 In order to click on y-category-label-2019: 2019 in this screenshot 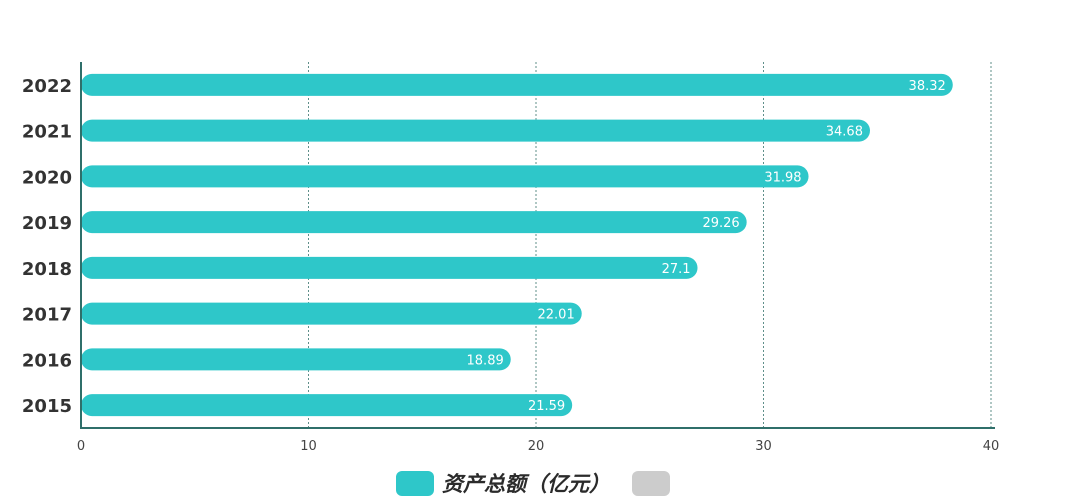, I will do `click(47, 223)`.